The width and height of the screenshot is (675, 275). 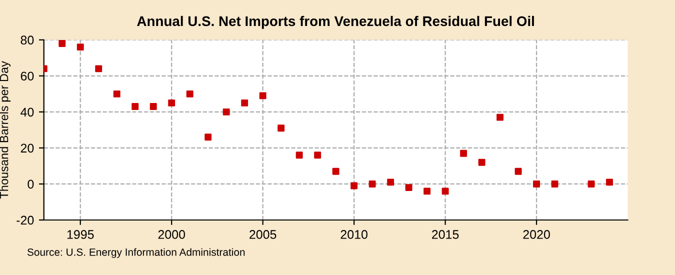 I want to click on y-tick-label: 60, so click(x=27, y=76).